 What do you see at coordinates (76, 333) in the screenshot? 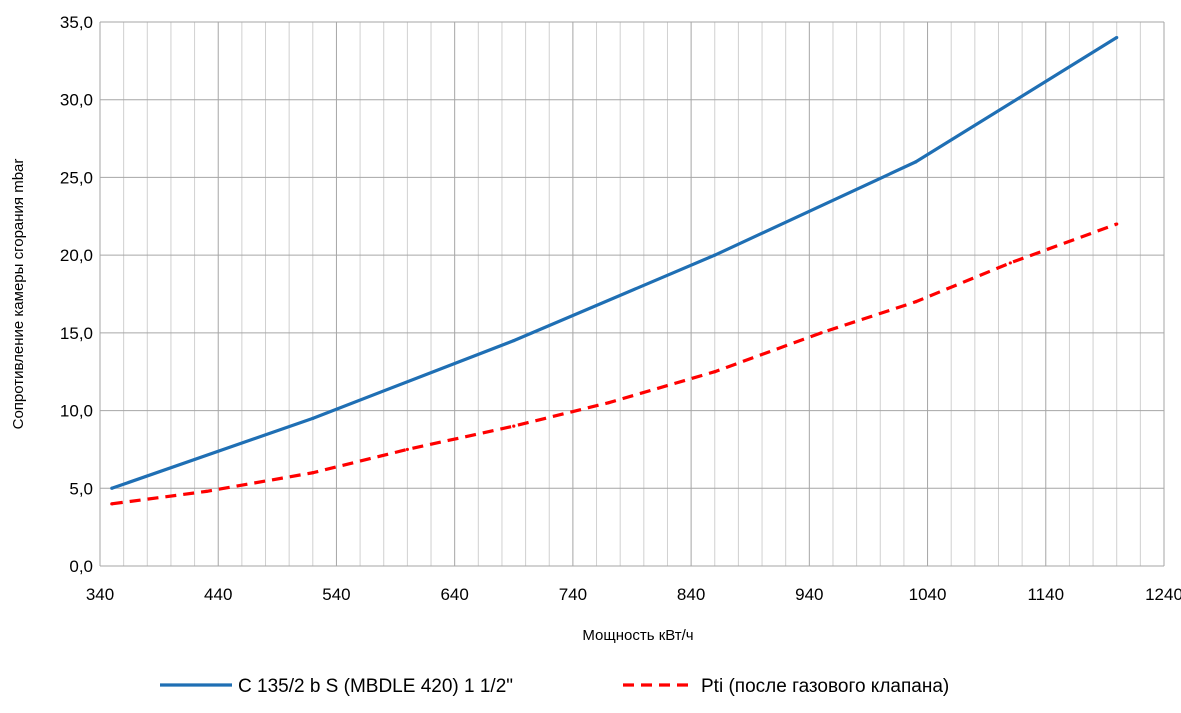
I see `y-tick-label: 15,0` at bounding box center [76, 333].